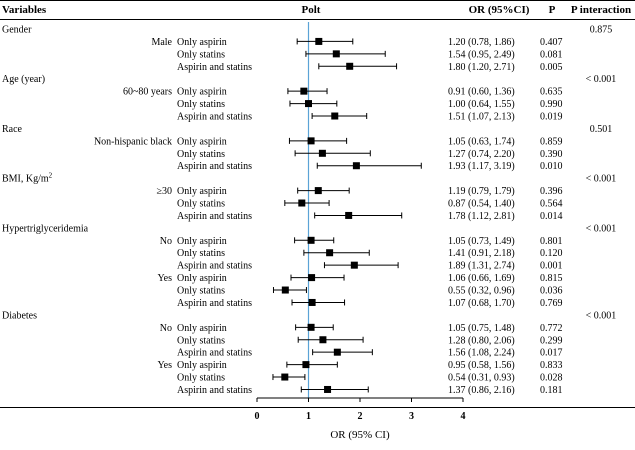  Describe the element at coordinates (499, 10) in the screenshot. I see `header-or-ci: OR (95%CI)` at that location.